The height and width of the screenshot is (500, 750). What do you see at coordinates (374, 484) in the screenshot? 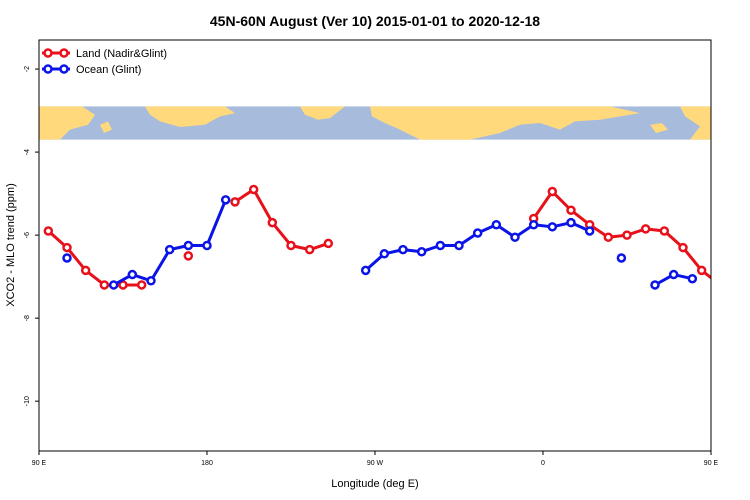
I see `x-axis-title: Longitude (deg E)` at bounding box center [374, 484].